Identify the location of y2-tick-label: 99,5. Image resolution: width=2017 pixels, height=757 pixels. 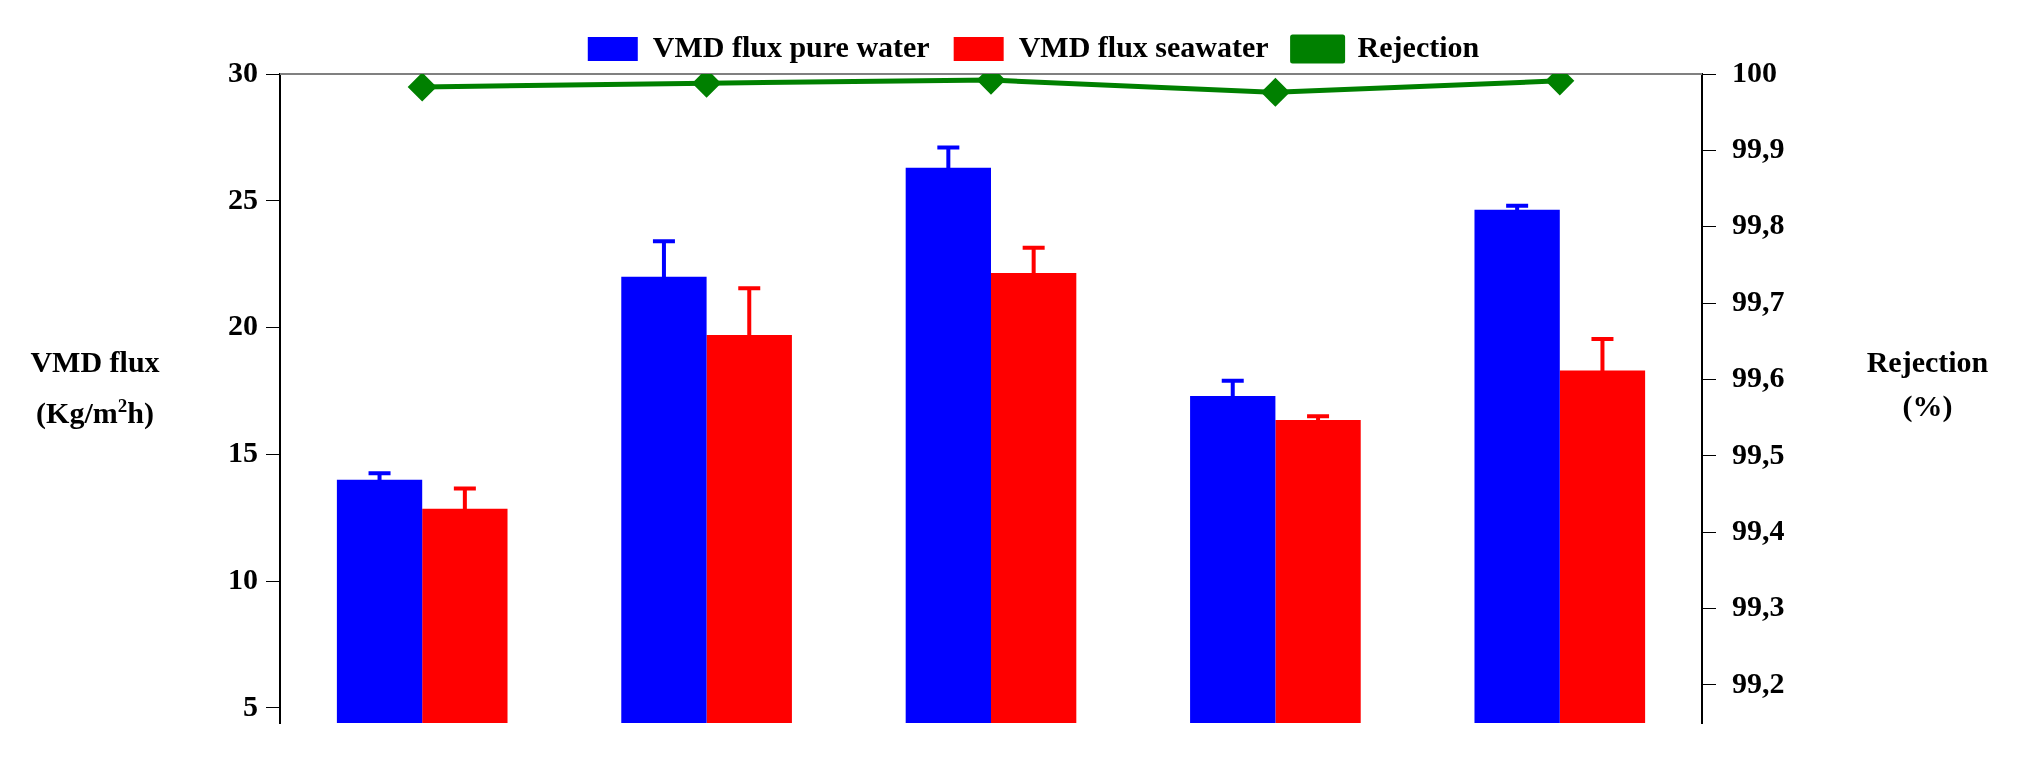
(1758, 453).